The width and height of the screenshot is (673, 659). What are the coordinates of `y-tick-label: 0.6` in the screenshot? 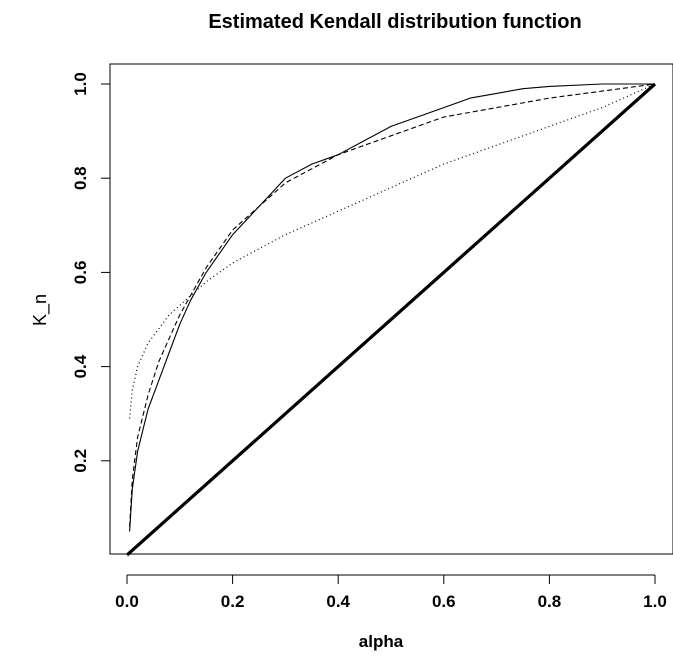 It's located at (80, 273).